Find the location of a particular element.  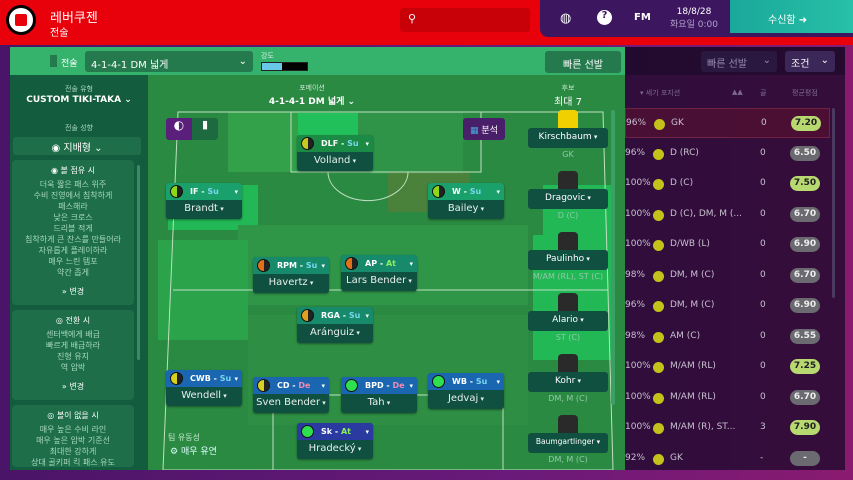

player-card: RGA - Su ▾ Aránguiz ▾ is located at coordinates (335, 325).